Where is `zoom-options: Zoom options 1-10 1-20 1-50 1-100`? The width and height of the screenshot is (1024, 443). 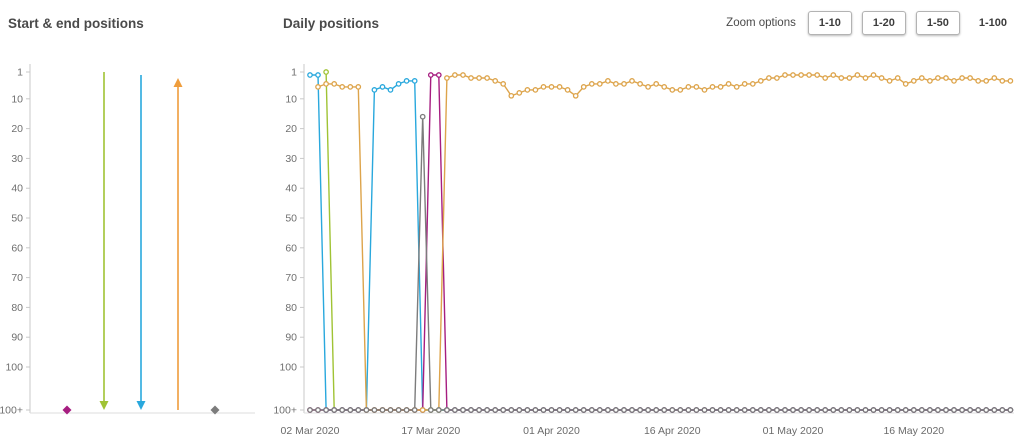 zoom-options: Zoom options 1-10 1-20 1-50 1-100 is located at coordinates (871, 23).